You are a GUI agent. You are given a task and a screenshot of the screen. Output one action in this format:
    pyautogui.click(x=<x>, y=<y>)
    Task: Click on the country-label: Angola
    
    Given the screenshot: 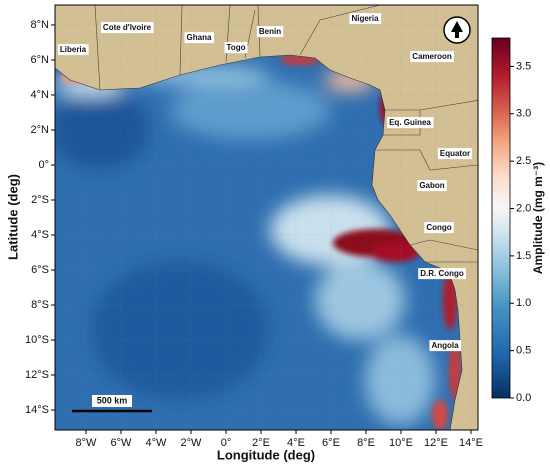 What is the action you would take?
    pyautogui.click(x=445, y=345)
    